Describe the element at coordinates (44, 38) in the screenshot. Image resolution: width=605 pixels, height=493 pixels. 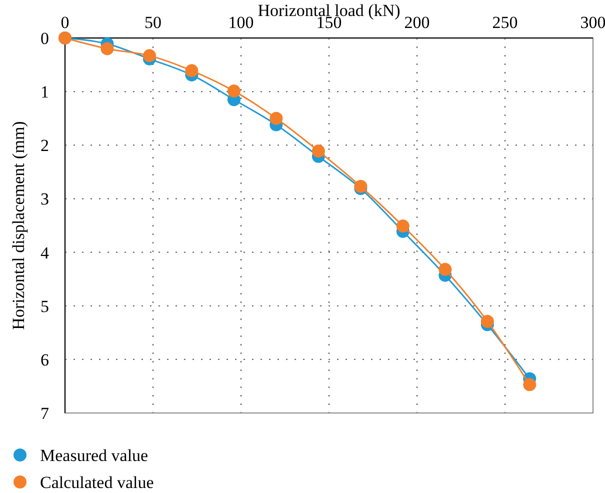
I see `y-tick-label: 0` at that location.